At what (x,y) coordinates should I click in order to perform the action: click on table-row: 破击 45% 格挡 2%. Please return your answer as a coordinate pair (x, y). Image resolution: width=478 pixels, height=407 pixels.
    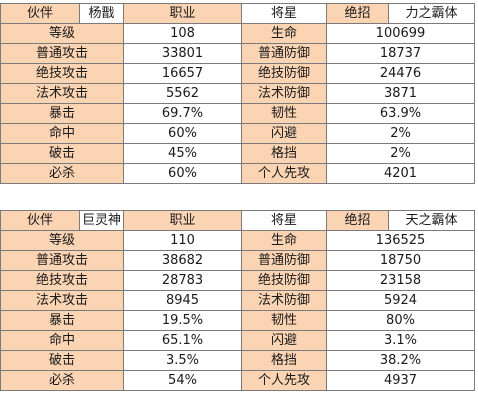
    Looking at the image, I should click on (237, 153).